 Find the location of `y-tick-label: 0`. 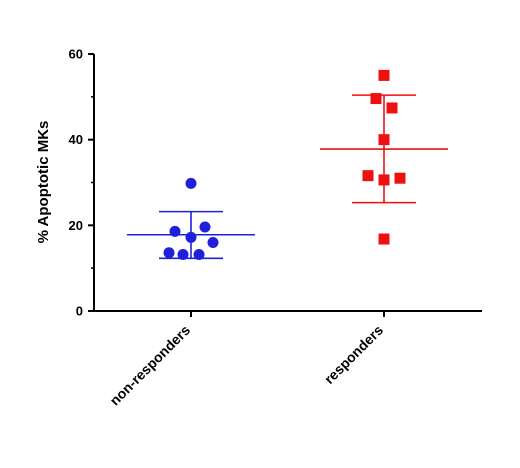

y-tick-label: 0 is located at coordinates (79, 311).